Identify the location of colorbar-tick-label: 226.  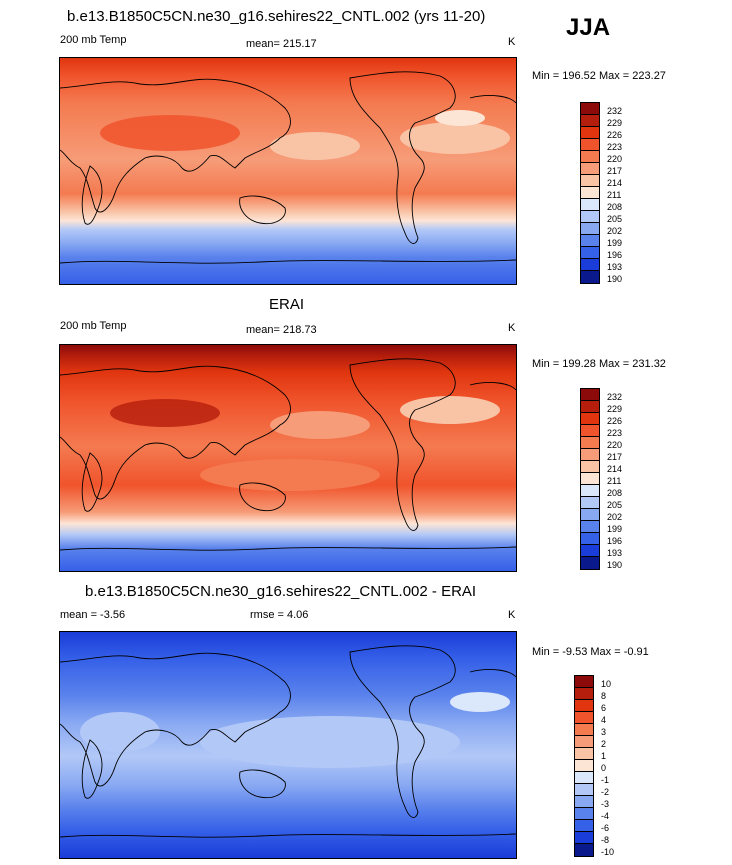
(615, 421).